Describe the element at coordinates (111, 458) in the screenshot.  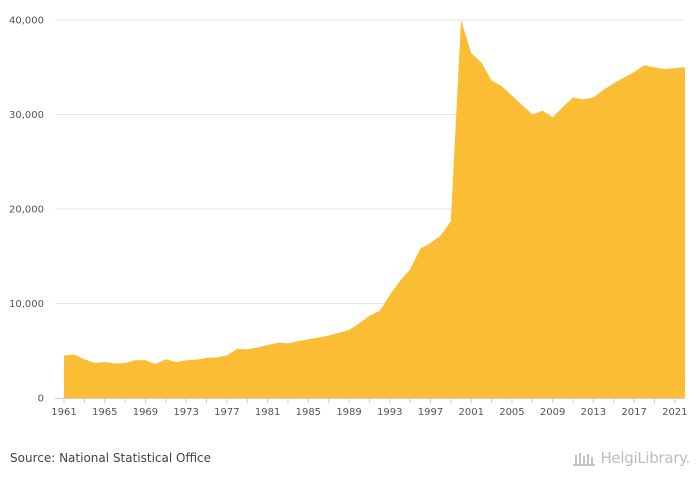
I see `source-note: Source: National Statistical Office` at that location.